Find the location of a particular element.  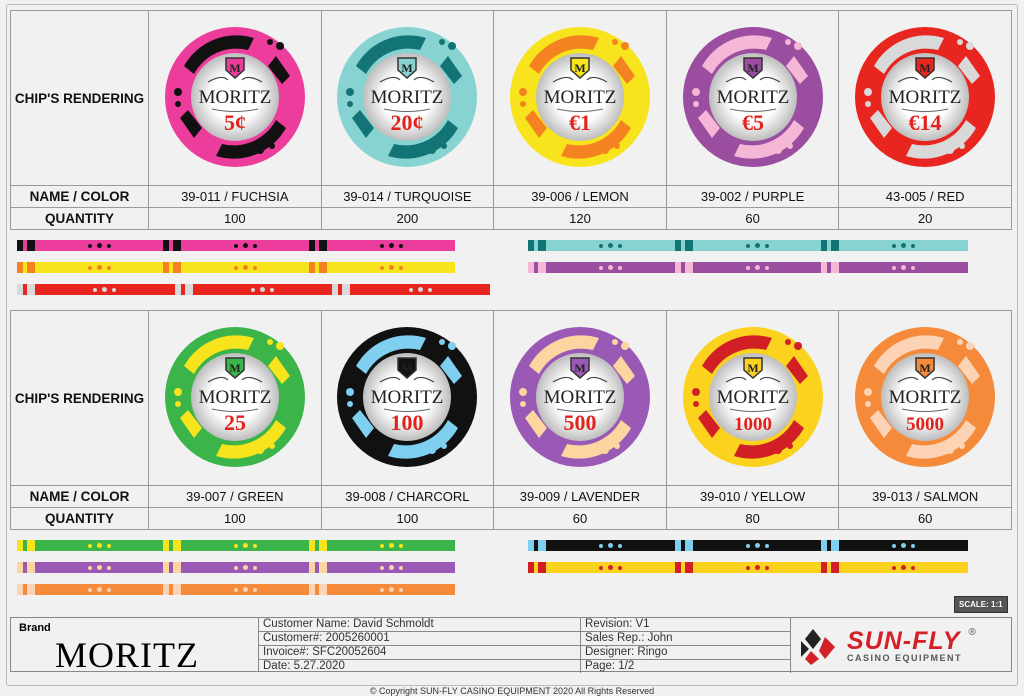

chip-rendering: M MORITZ €5 is located at coordinates (752, 98).